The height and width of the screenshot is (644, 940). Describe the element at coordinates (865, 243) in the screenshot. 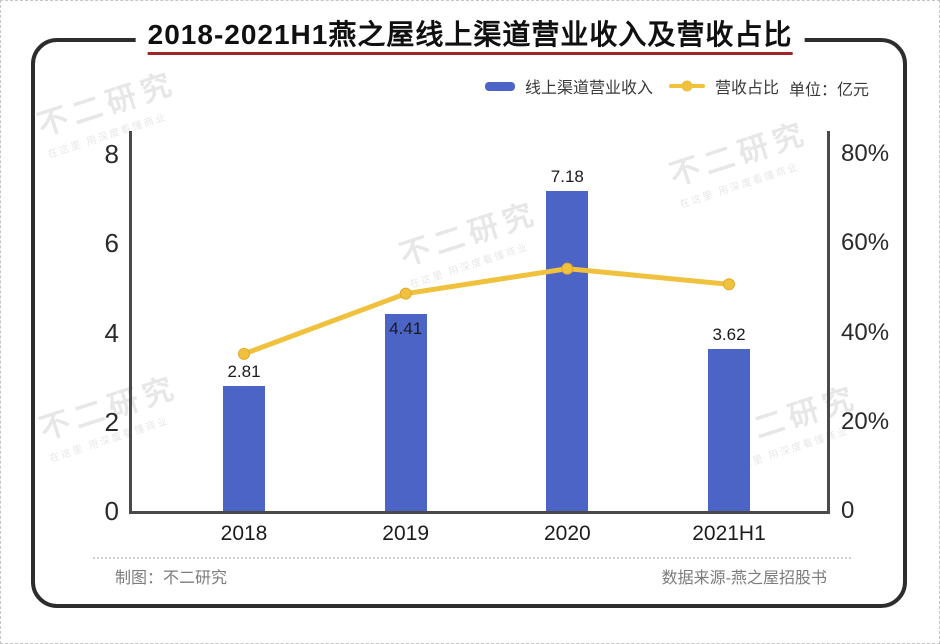

I see `right-axis-tick-label: 60%` at that location.